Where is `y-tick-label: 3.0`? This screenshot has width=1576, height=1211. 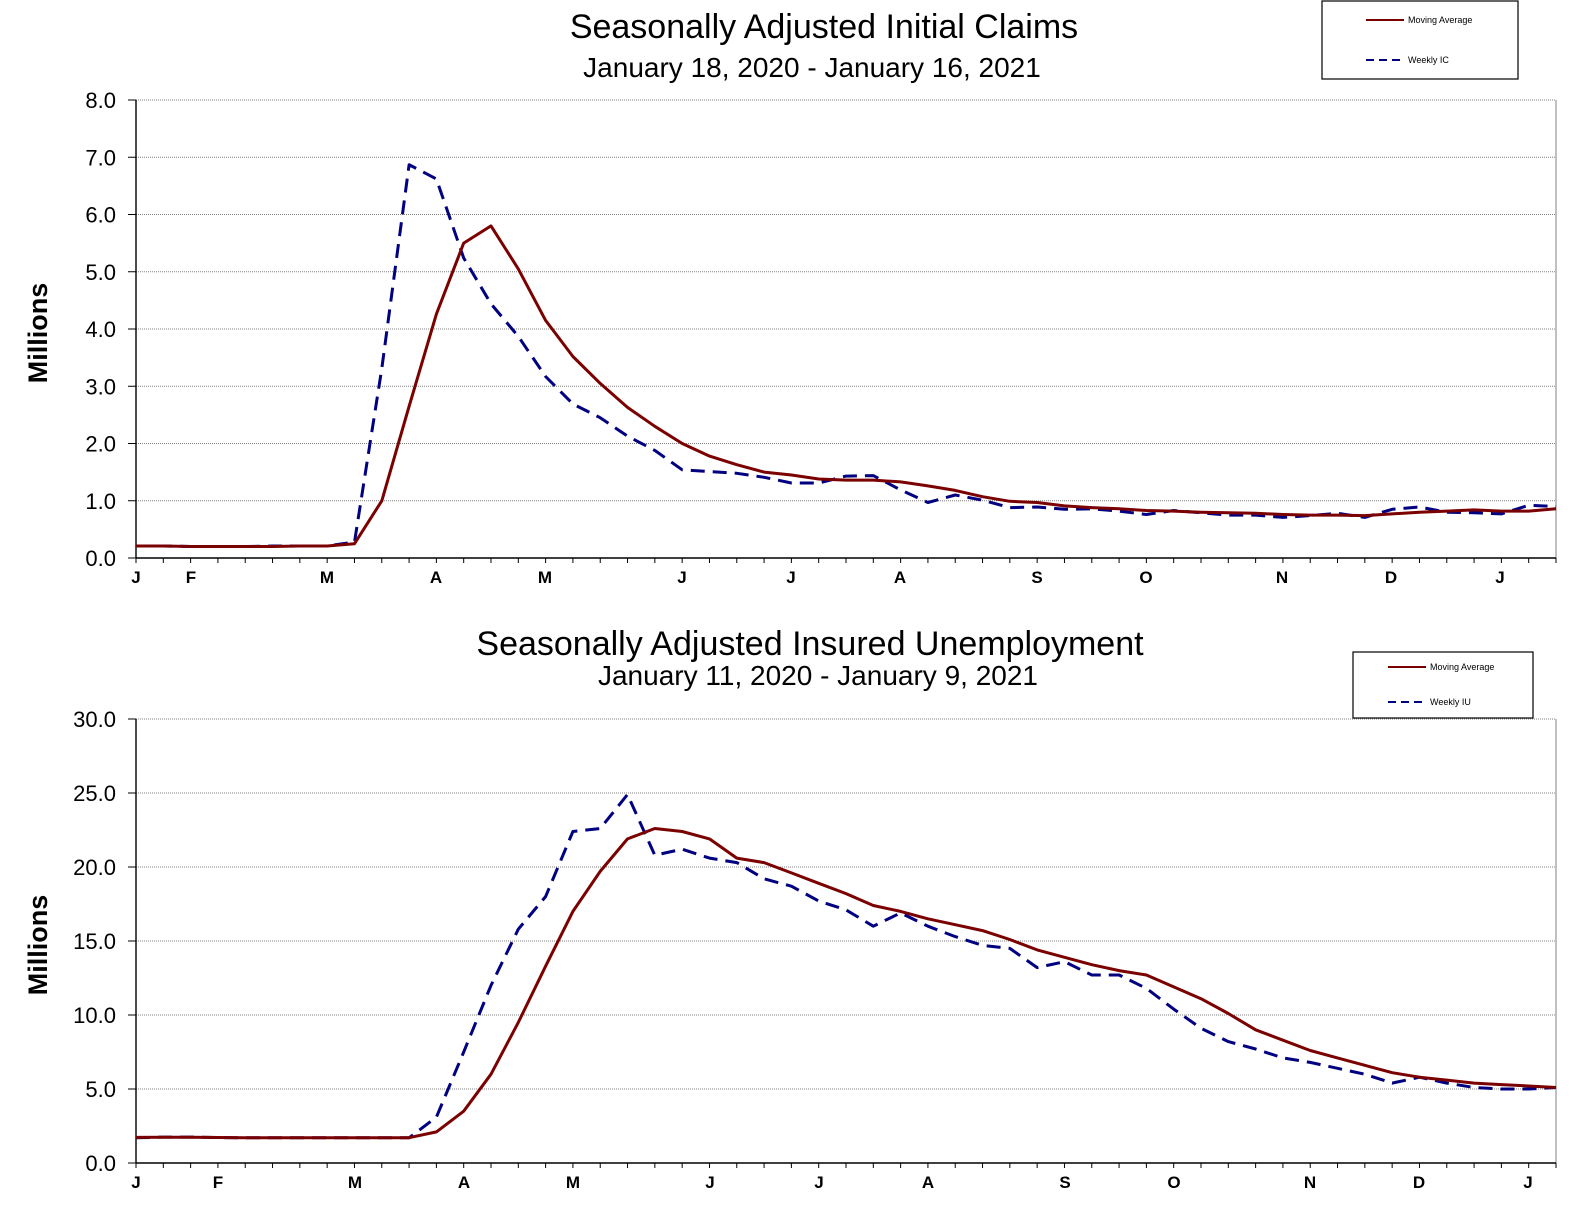 y-tick-label: 3.0 is located at coordinates (100, 386).